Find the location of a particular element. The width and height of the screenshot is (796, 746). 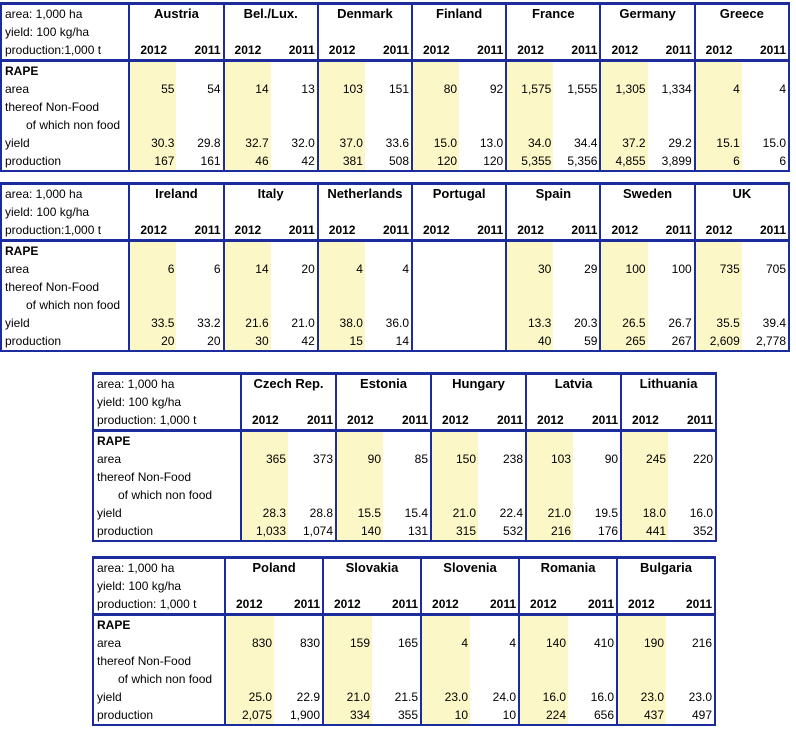

yield-2012-cell: 28.3 is located at coordinates (264, 513).